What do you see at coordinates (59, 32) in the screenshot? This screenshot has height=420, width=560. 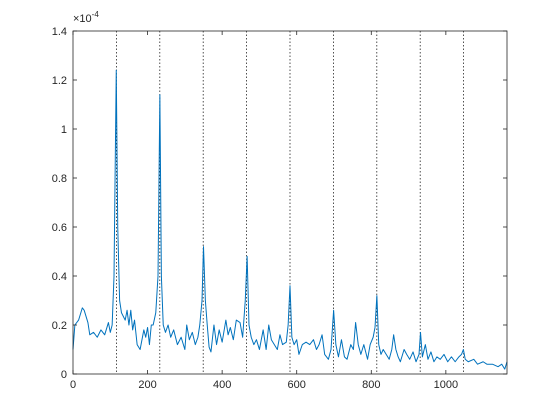 I see `y-tick-label: 1.4` at bounding box center [59, 32].